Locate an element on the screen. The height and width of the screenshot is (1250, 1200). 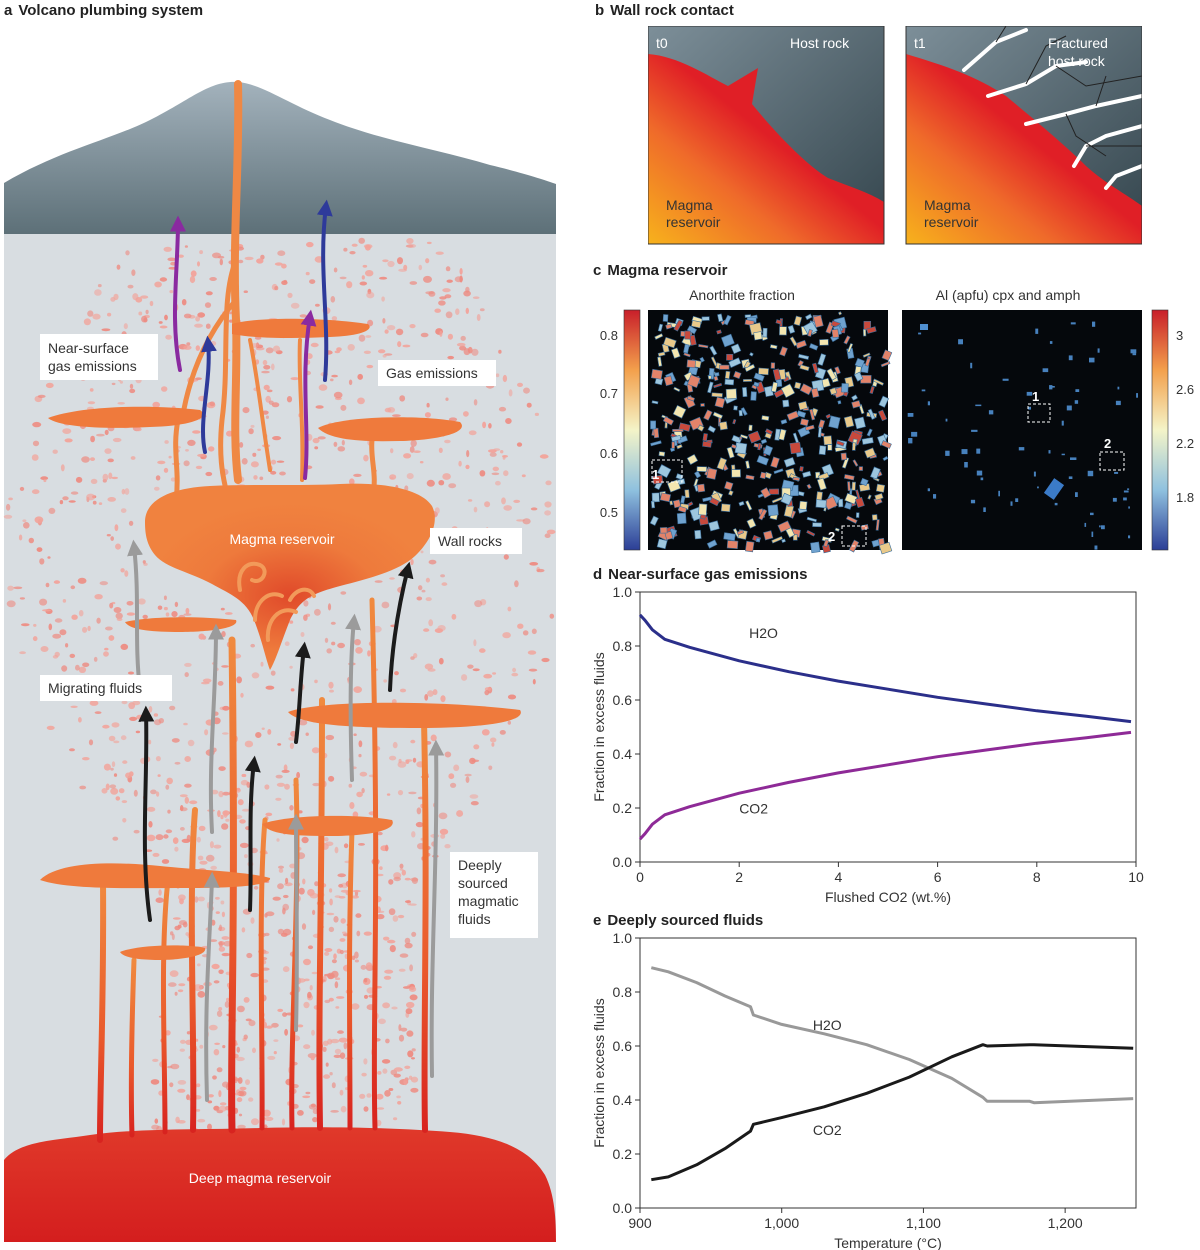
y-tick-label: 1.0 is located at coordinates (623, 939).